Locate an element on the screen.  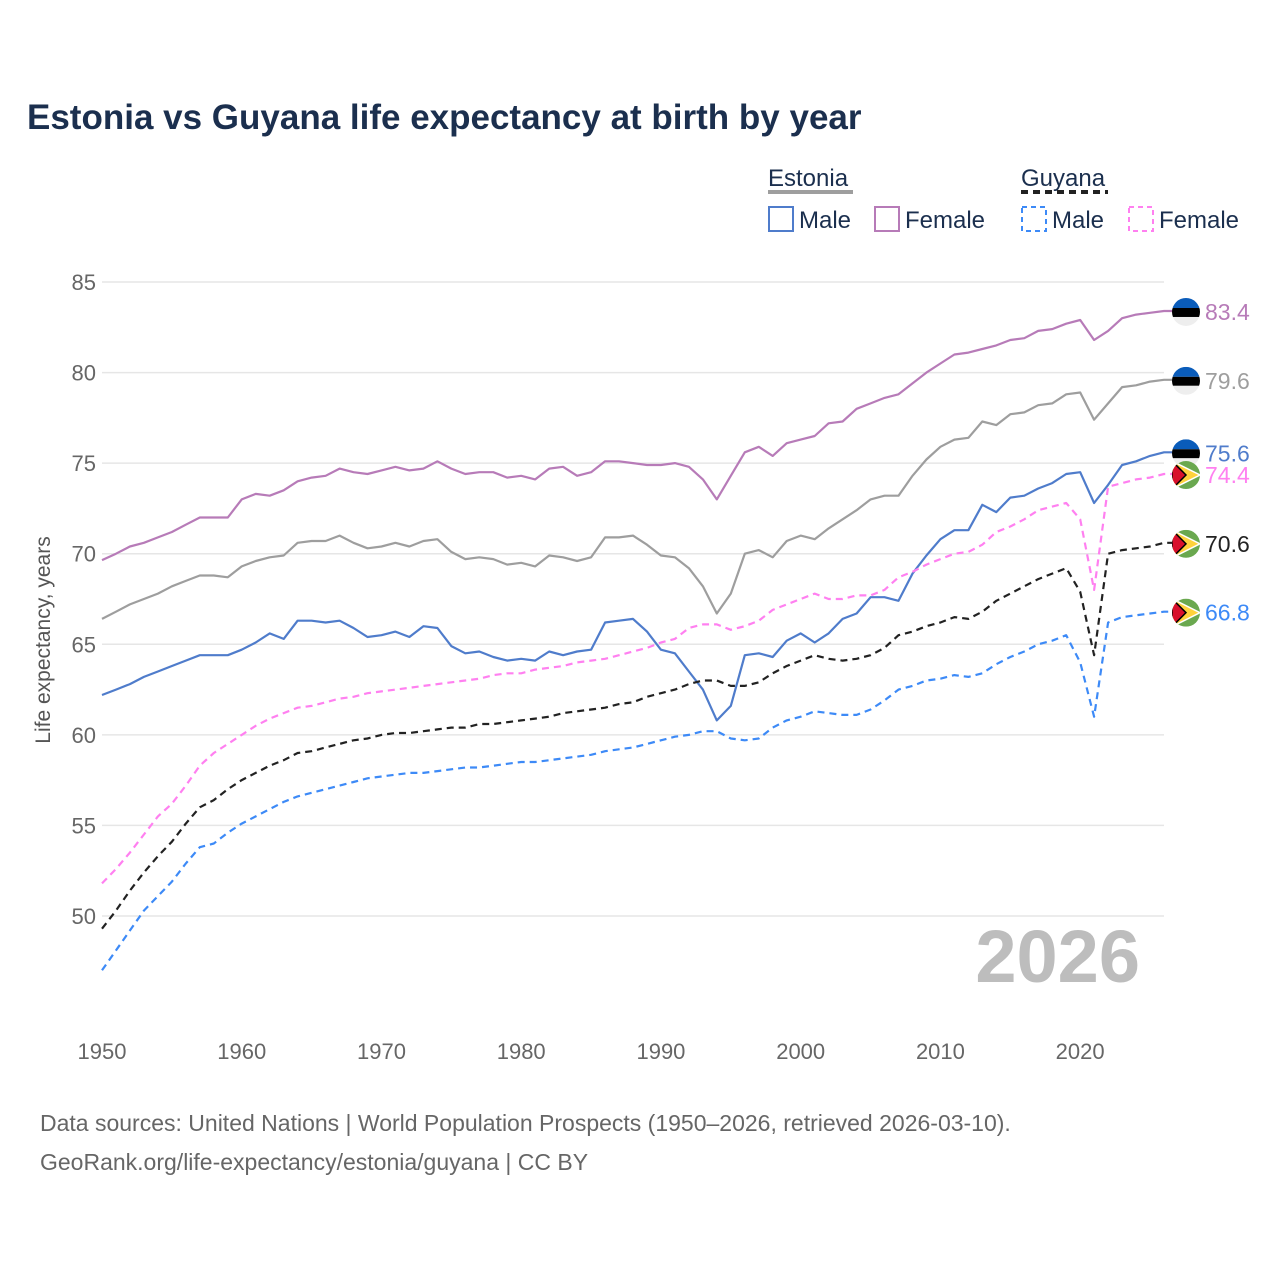
legend-label-guyana-male: Male is located at coordinates (1078, 220).